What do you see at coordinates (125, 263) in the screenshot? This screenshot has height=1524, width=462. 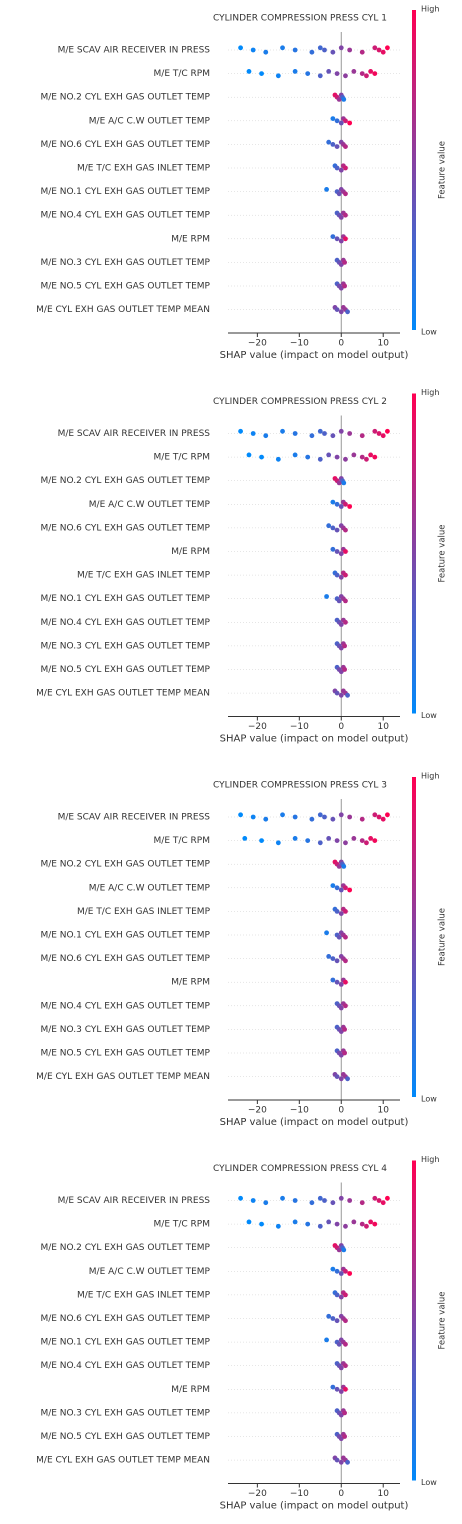 I see `feature-label: M/E NO.3 CYL EXH GAS OUTLET TEMP` at bounding box center [125, 263].